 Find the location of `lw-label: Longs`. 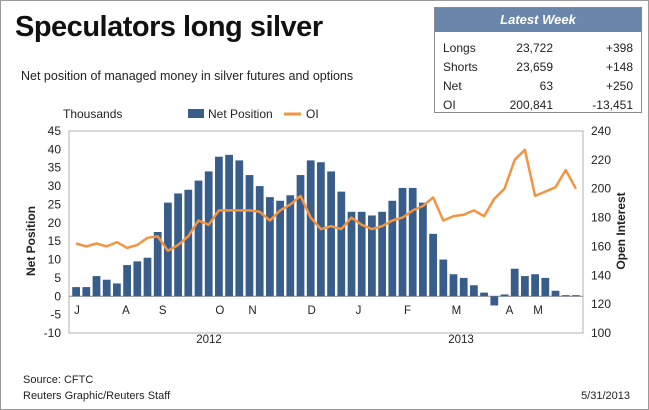

lw-label: Longs is located at coordinates (459, 48).